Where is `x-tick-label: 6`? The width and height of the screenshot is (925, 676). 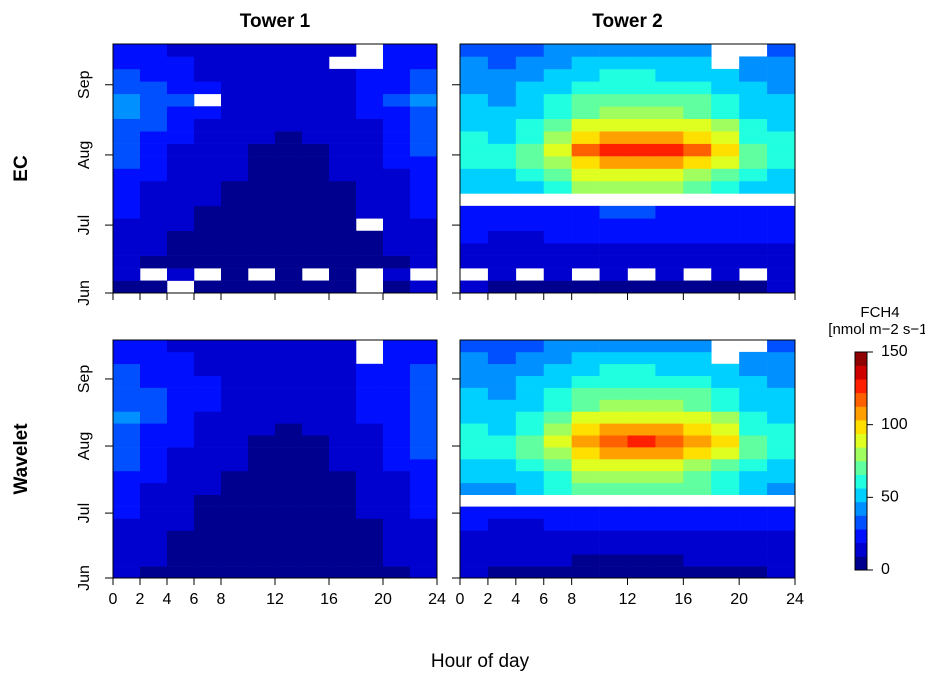 x-tick-label: 6 is located at coordinates (543, 599).